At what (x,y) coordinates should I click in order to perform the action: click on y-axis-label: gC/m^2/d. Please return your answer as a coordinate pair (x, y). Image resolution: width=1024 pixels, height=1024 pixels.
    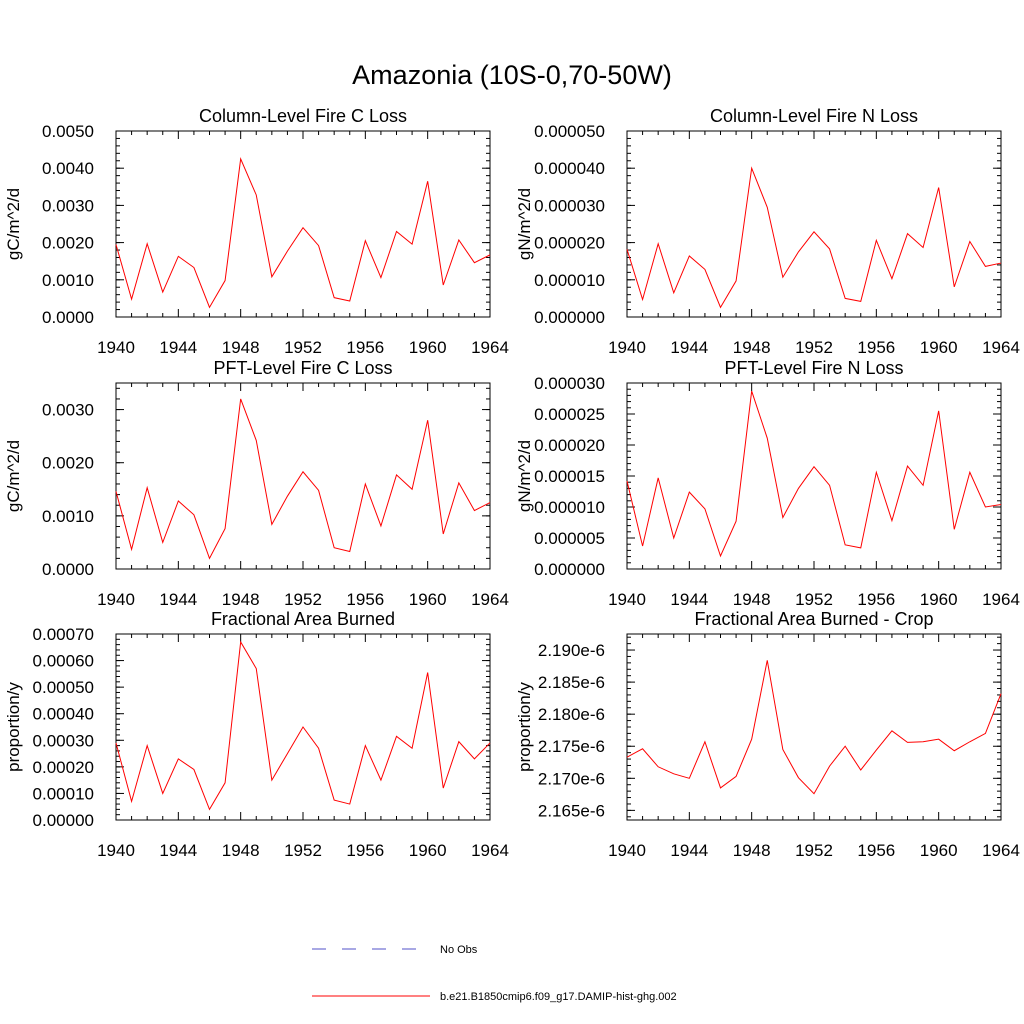
    Looking at the image, I should click on (13, 476).